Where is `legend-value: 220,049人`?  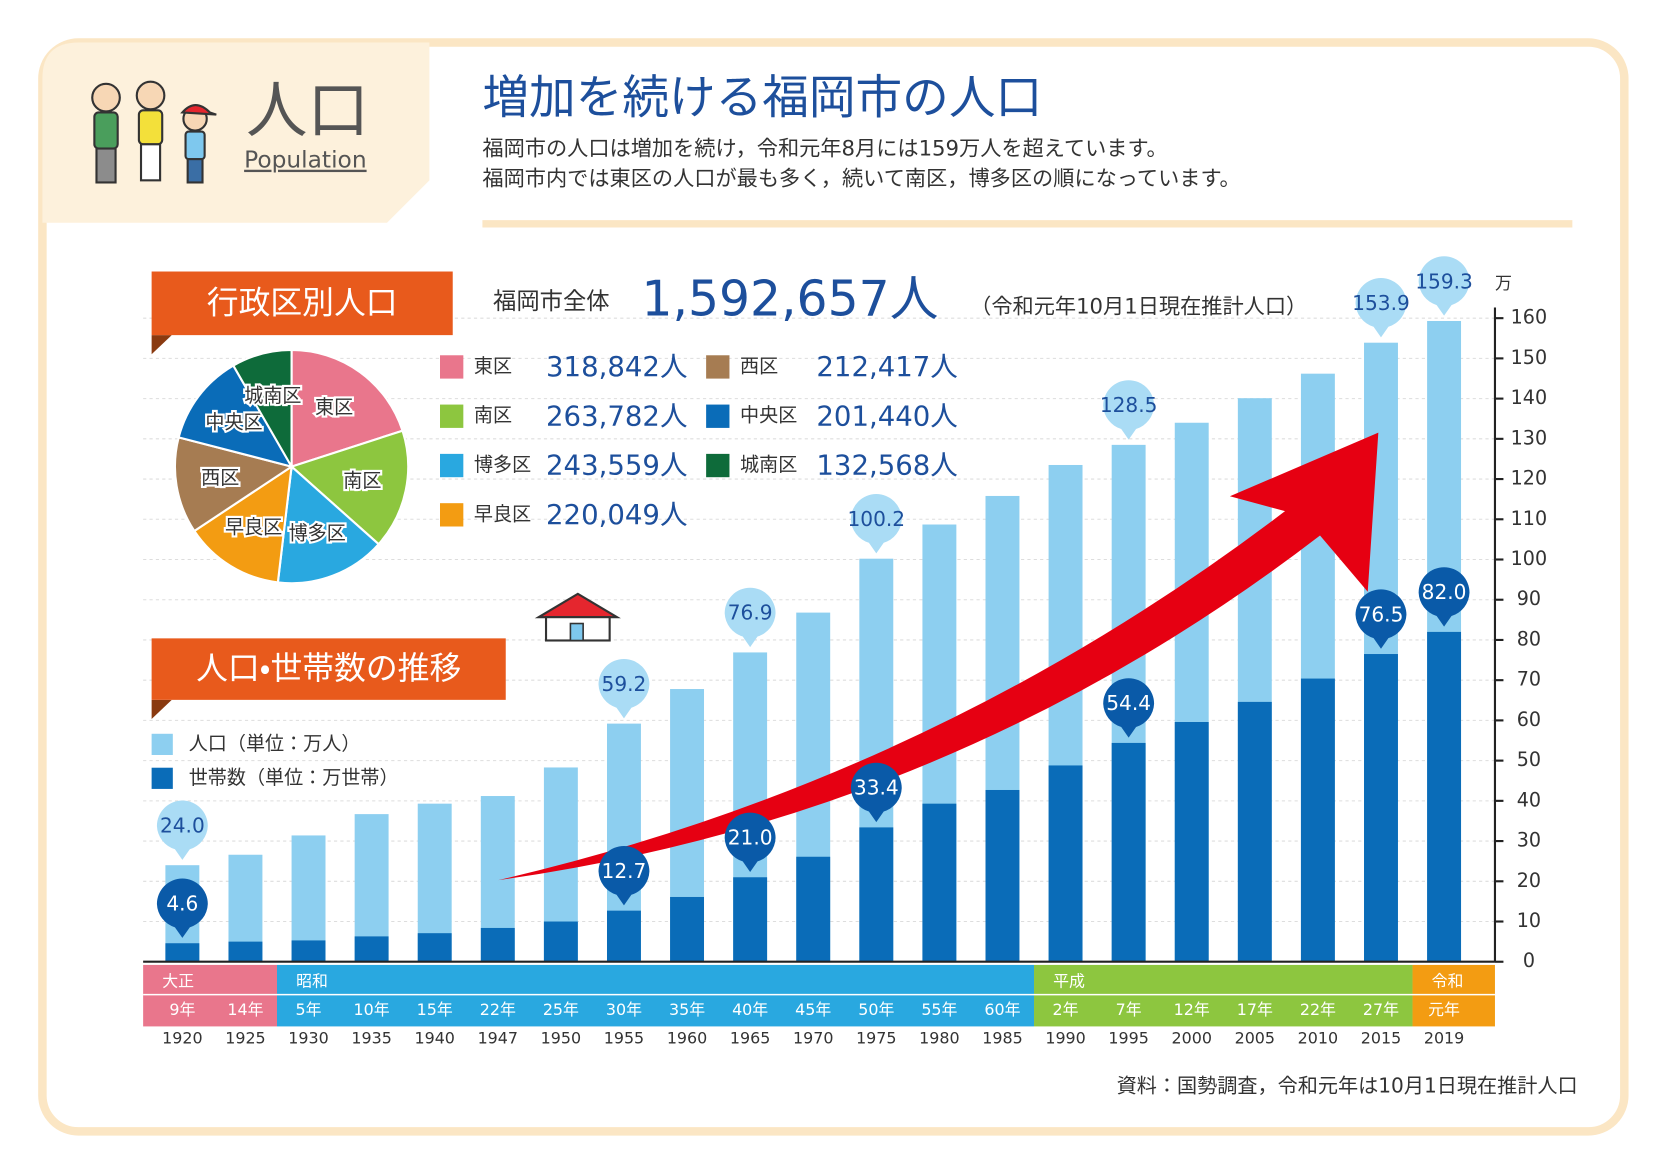
legend-value: 220,049人 is located at coordinates (616, 515).